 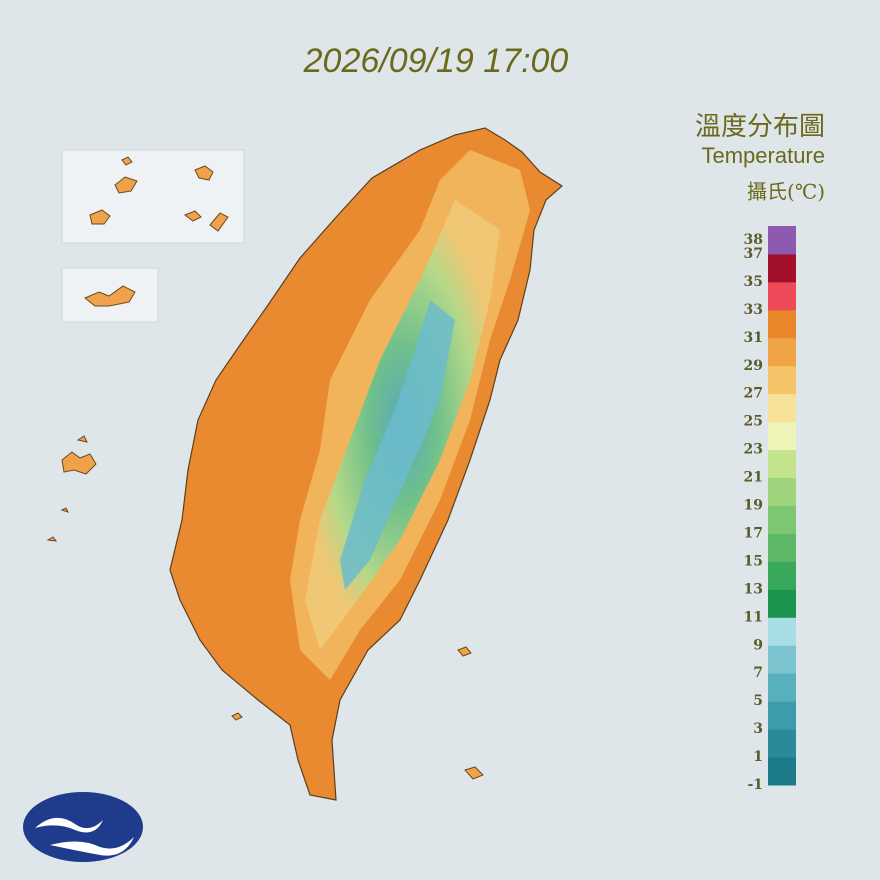 What do you see at coordinates (84, 836) in the screenshot?
I see `logo-swirl` at bounding box center [84, 836].